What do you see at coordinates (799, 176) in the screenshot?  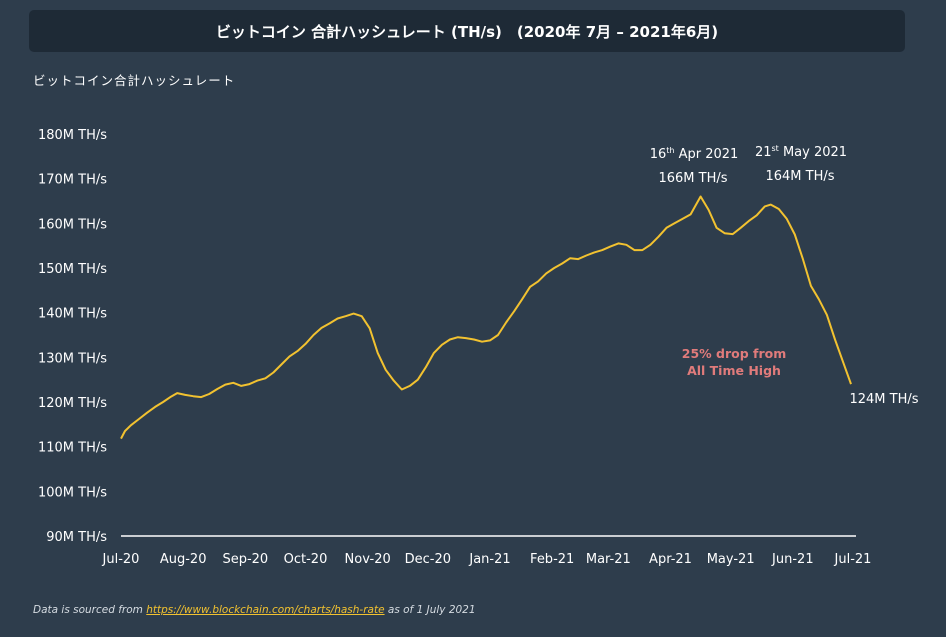 I see `peak-may-value-label: 164M TH/s` at bounding box center [799, 176].